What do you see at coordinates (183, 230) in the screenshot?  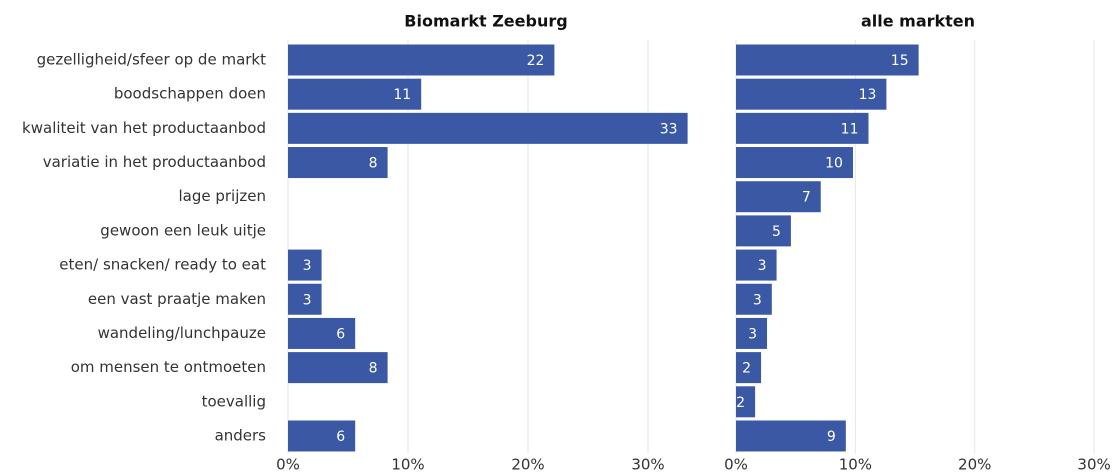 I see `category-label: gewoon een leuk uitje` at bounding box center [183, 230].